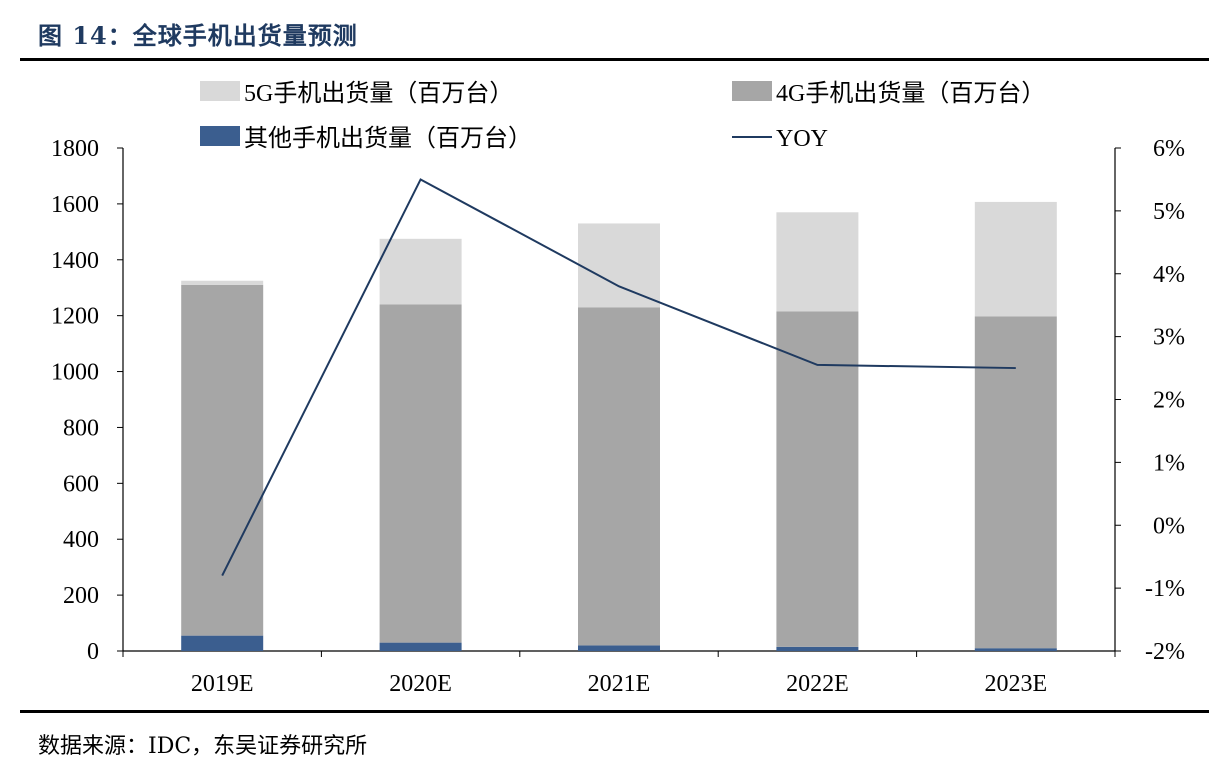 Image resolution: width=1229 pixels, height=762 pixels. I want to click on y-tick-label-right: -1%, so click(1165, 589).